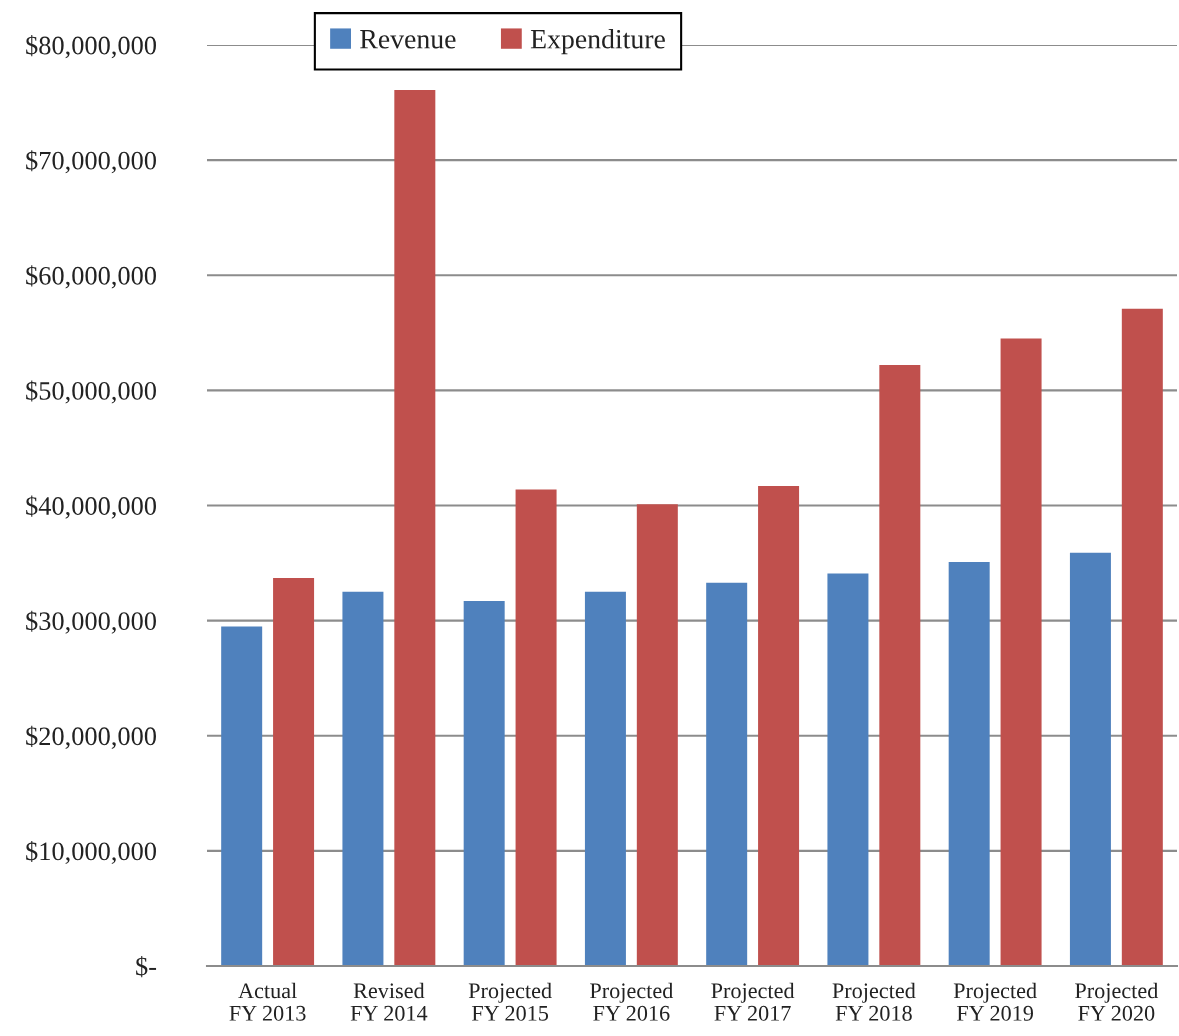 This screenshot has height=1036, width=1179. What do you see at coordinates (91, 47) in the screenshot?
I see `y-tick-label: $80,000,000` at bounding box center [91, 47].